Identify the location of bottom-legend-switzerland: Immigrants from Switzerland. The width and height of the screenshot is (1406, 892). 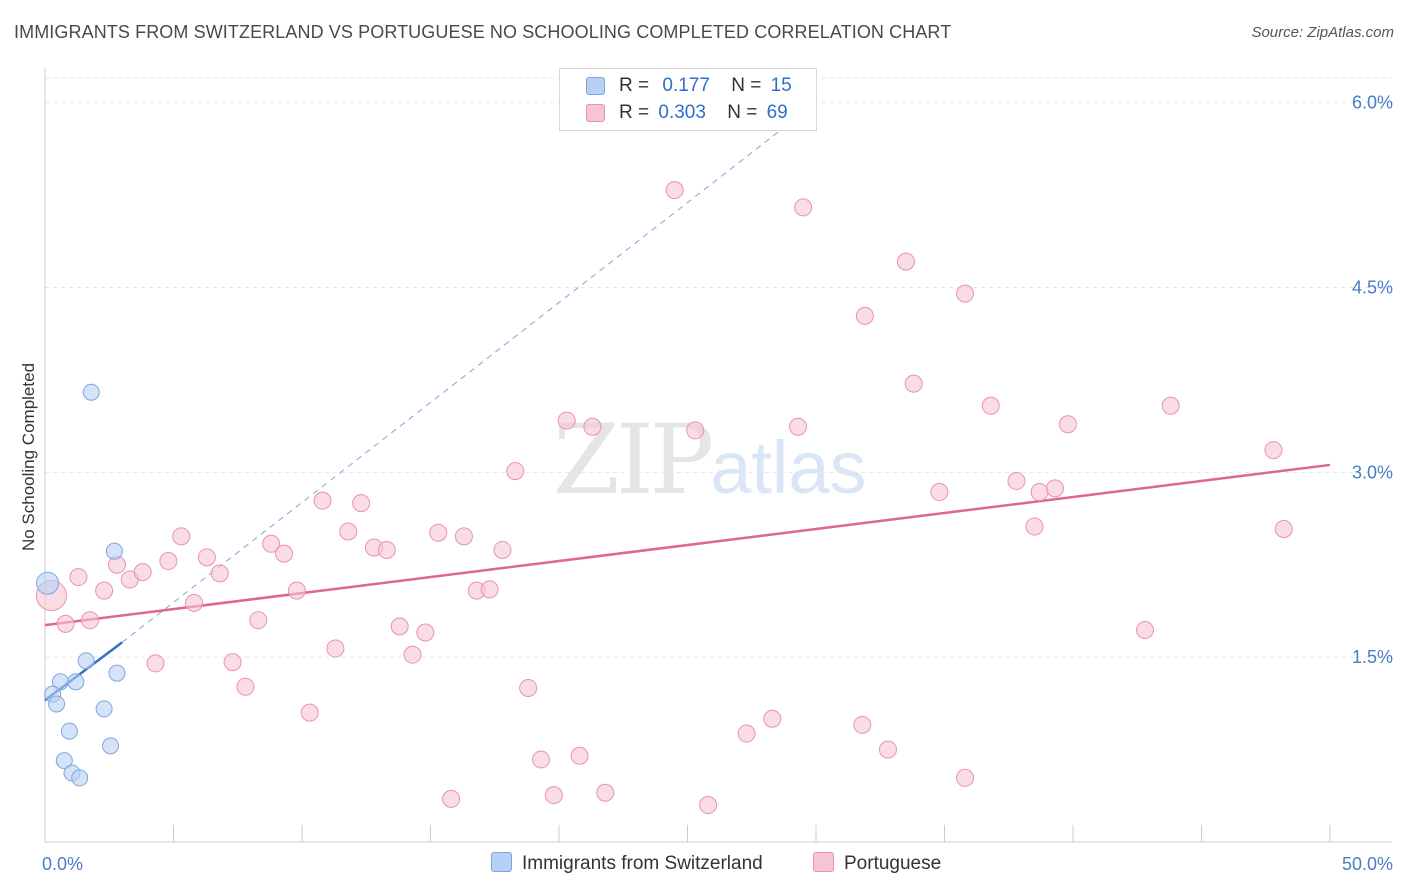
(627, 863).